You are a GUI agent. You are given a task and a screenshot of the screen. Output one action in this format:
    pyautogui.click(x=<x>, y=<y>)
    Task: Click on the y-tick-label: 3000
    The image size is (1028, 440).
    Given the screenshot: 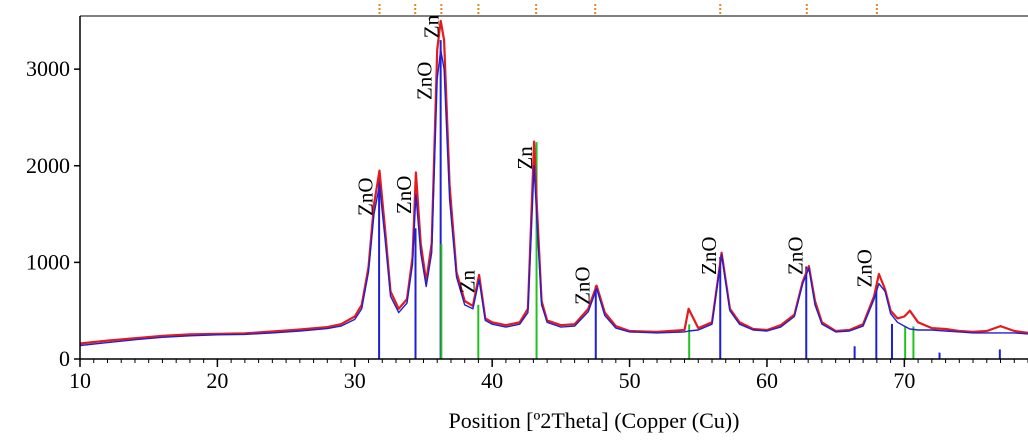 What is the action you would take?
    pyautogui.click(x=48, y=68)
    